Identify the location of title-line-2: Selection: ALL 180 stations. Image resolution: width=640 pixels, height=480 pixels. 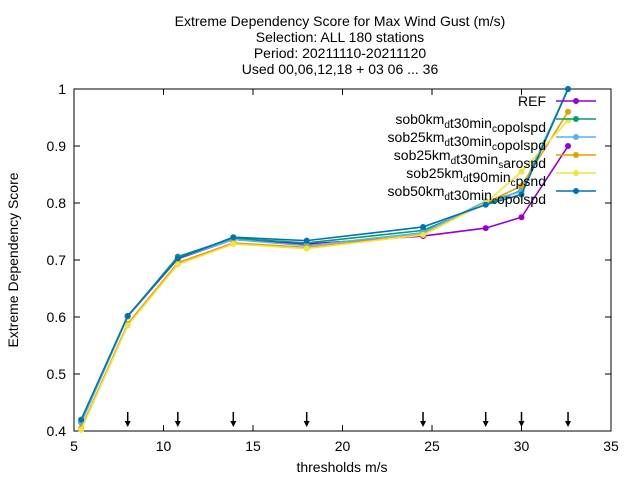
(340, 37).